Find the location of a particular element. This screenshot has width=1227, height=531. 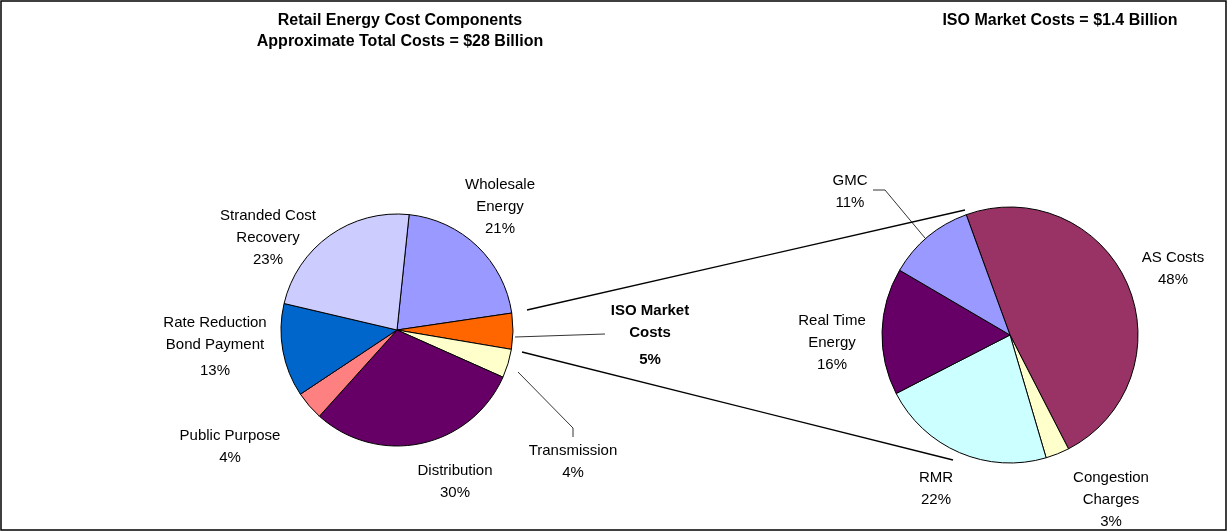

data-label: 13% is located at coordinates (215, 369).